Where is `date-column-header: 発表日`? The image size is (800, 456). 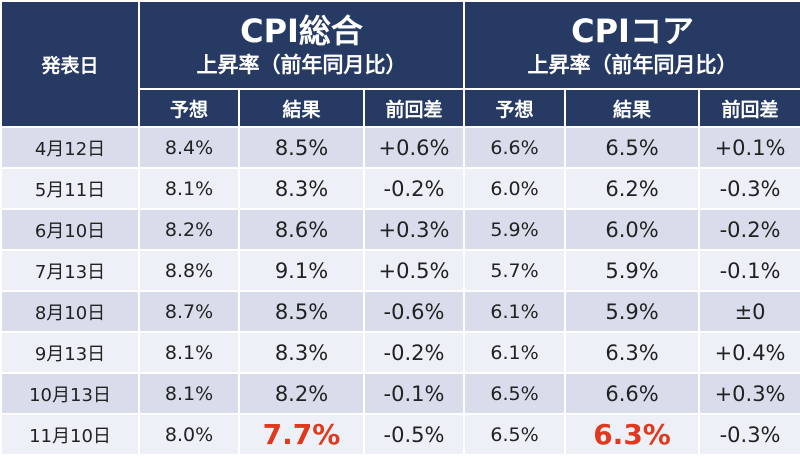 date-column-header: 発表日 is located at coordinates (70, 64).